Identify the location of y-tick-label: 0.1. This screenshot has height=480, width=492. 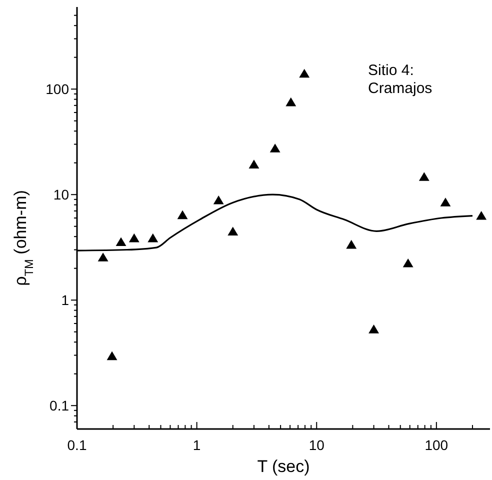
(60, 405).